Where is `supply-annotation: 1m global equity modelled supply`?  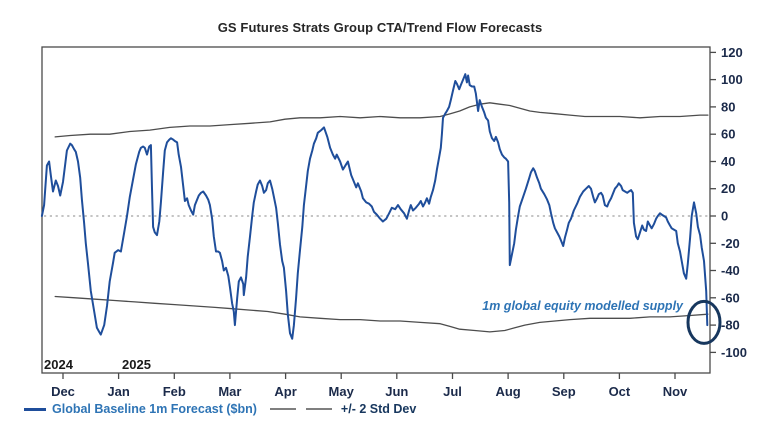
supply-annotation: 1m global equity modelled supply is located at coordinates (582, 306).